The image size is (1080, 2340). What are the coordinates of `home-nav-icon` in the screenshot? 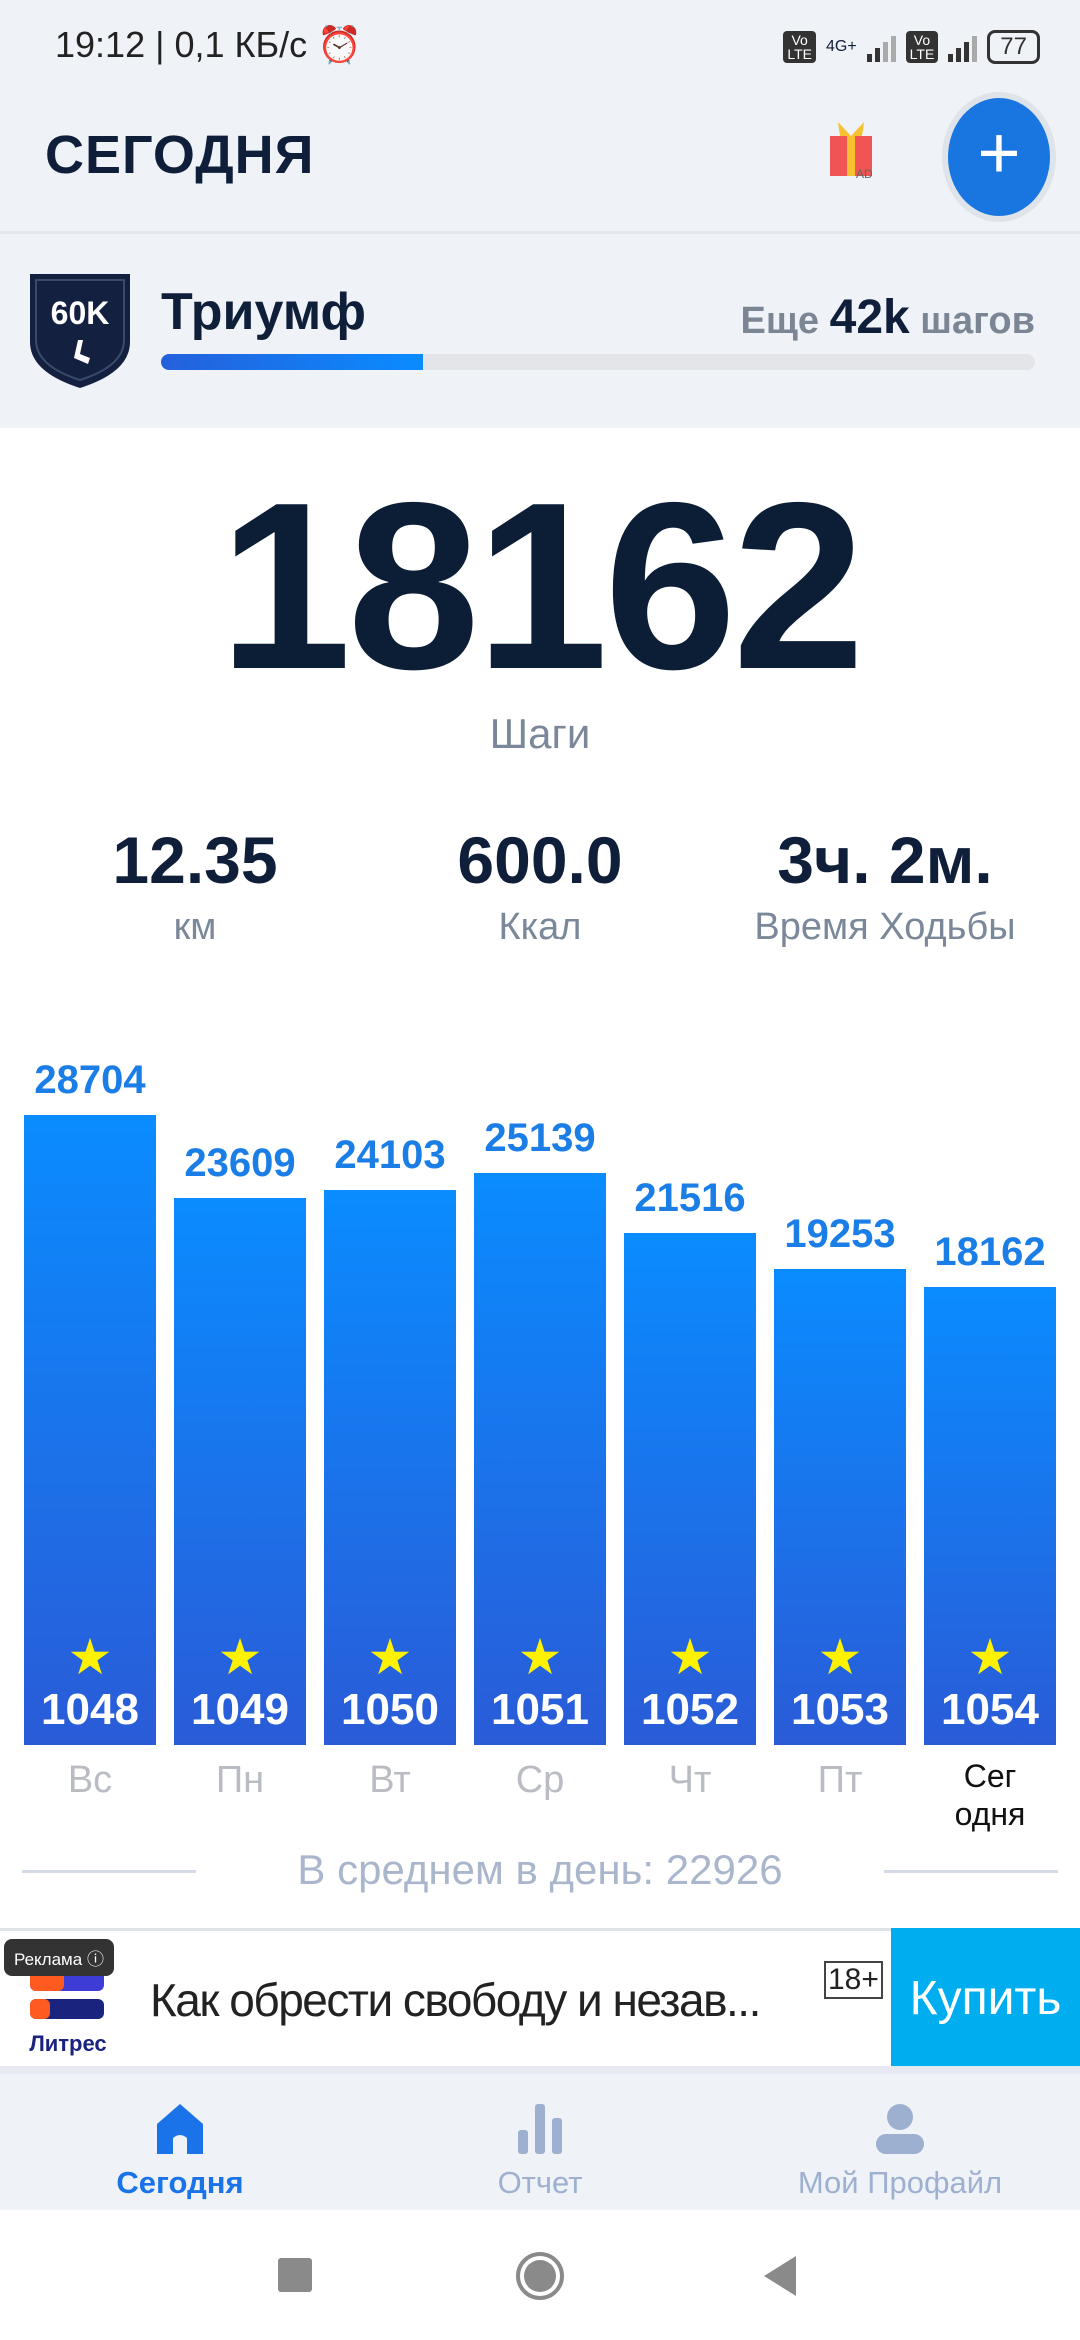 It's located at (540, 2276).